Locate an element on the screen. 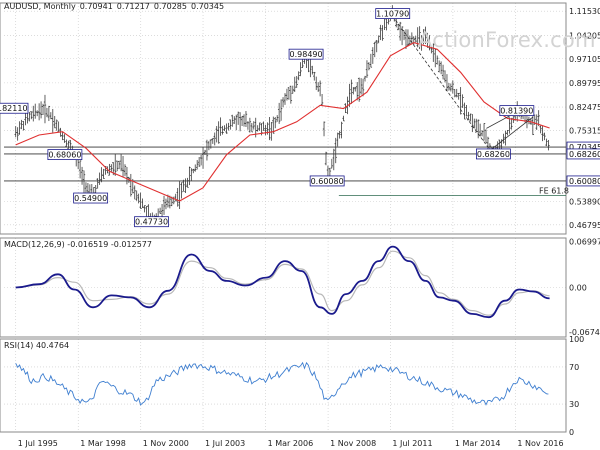 Image resolution: width=600 pixels, height=450 pixels. symbol-label: AUDUSD, Monthly is located at coordinates (40, 6).